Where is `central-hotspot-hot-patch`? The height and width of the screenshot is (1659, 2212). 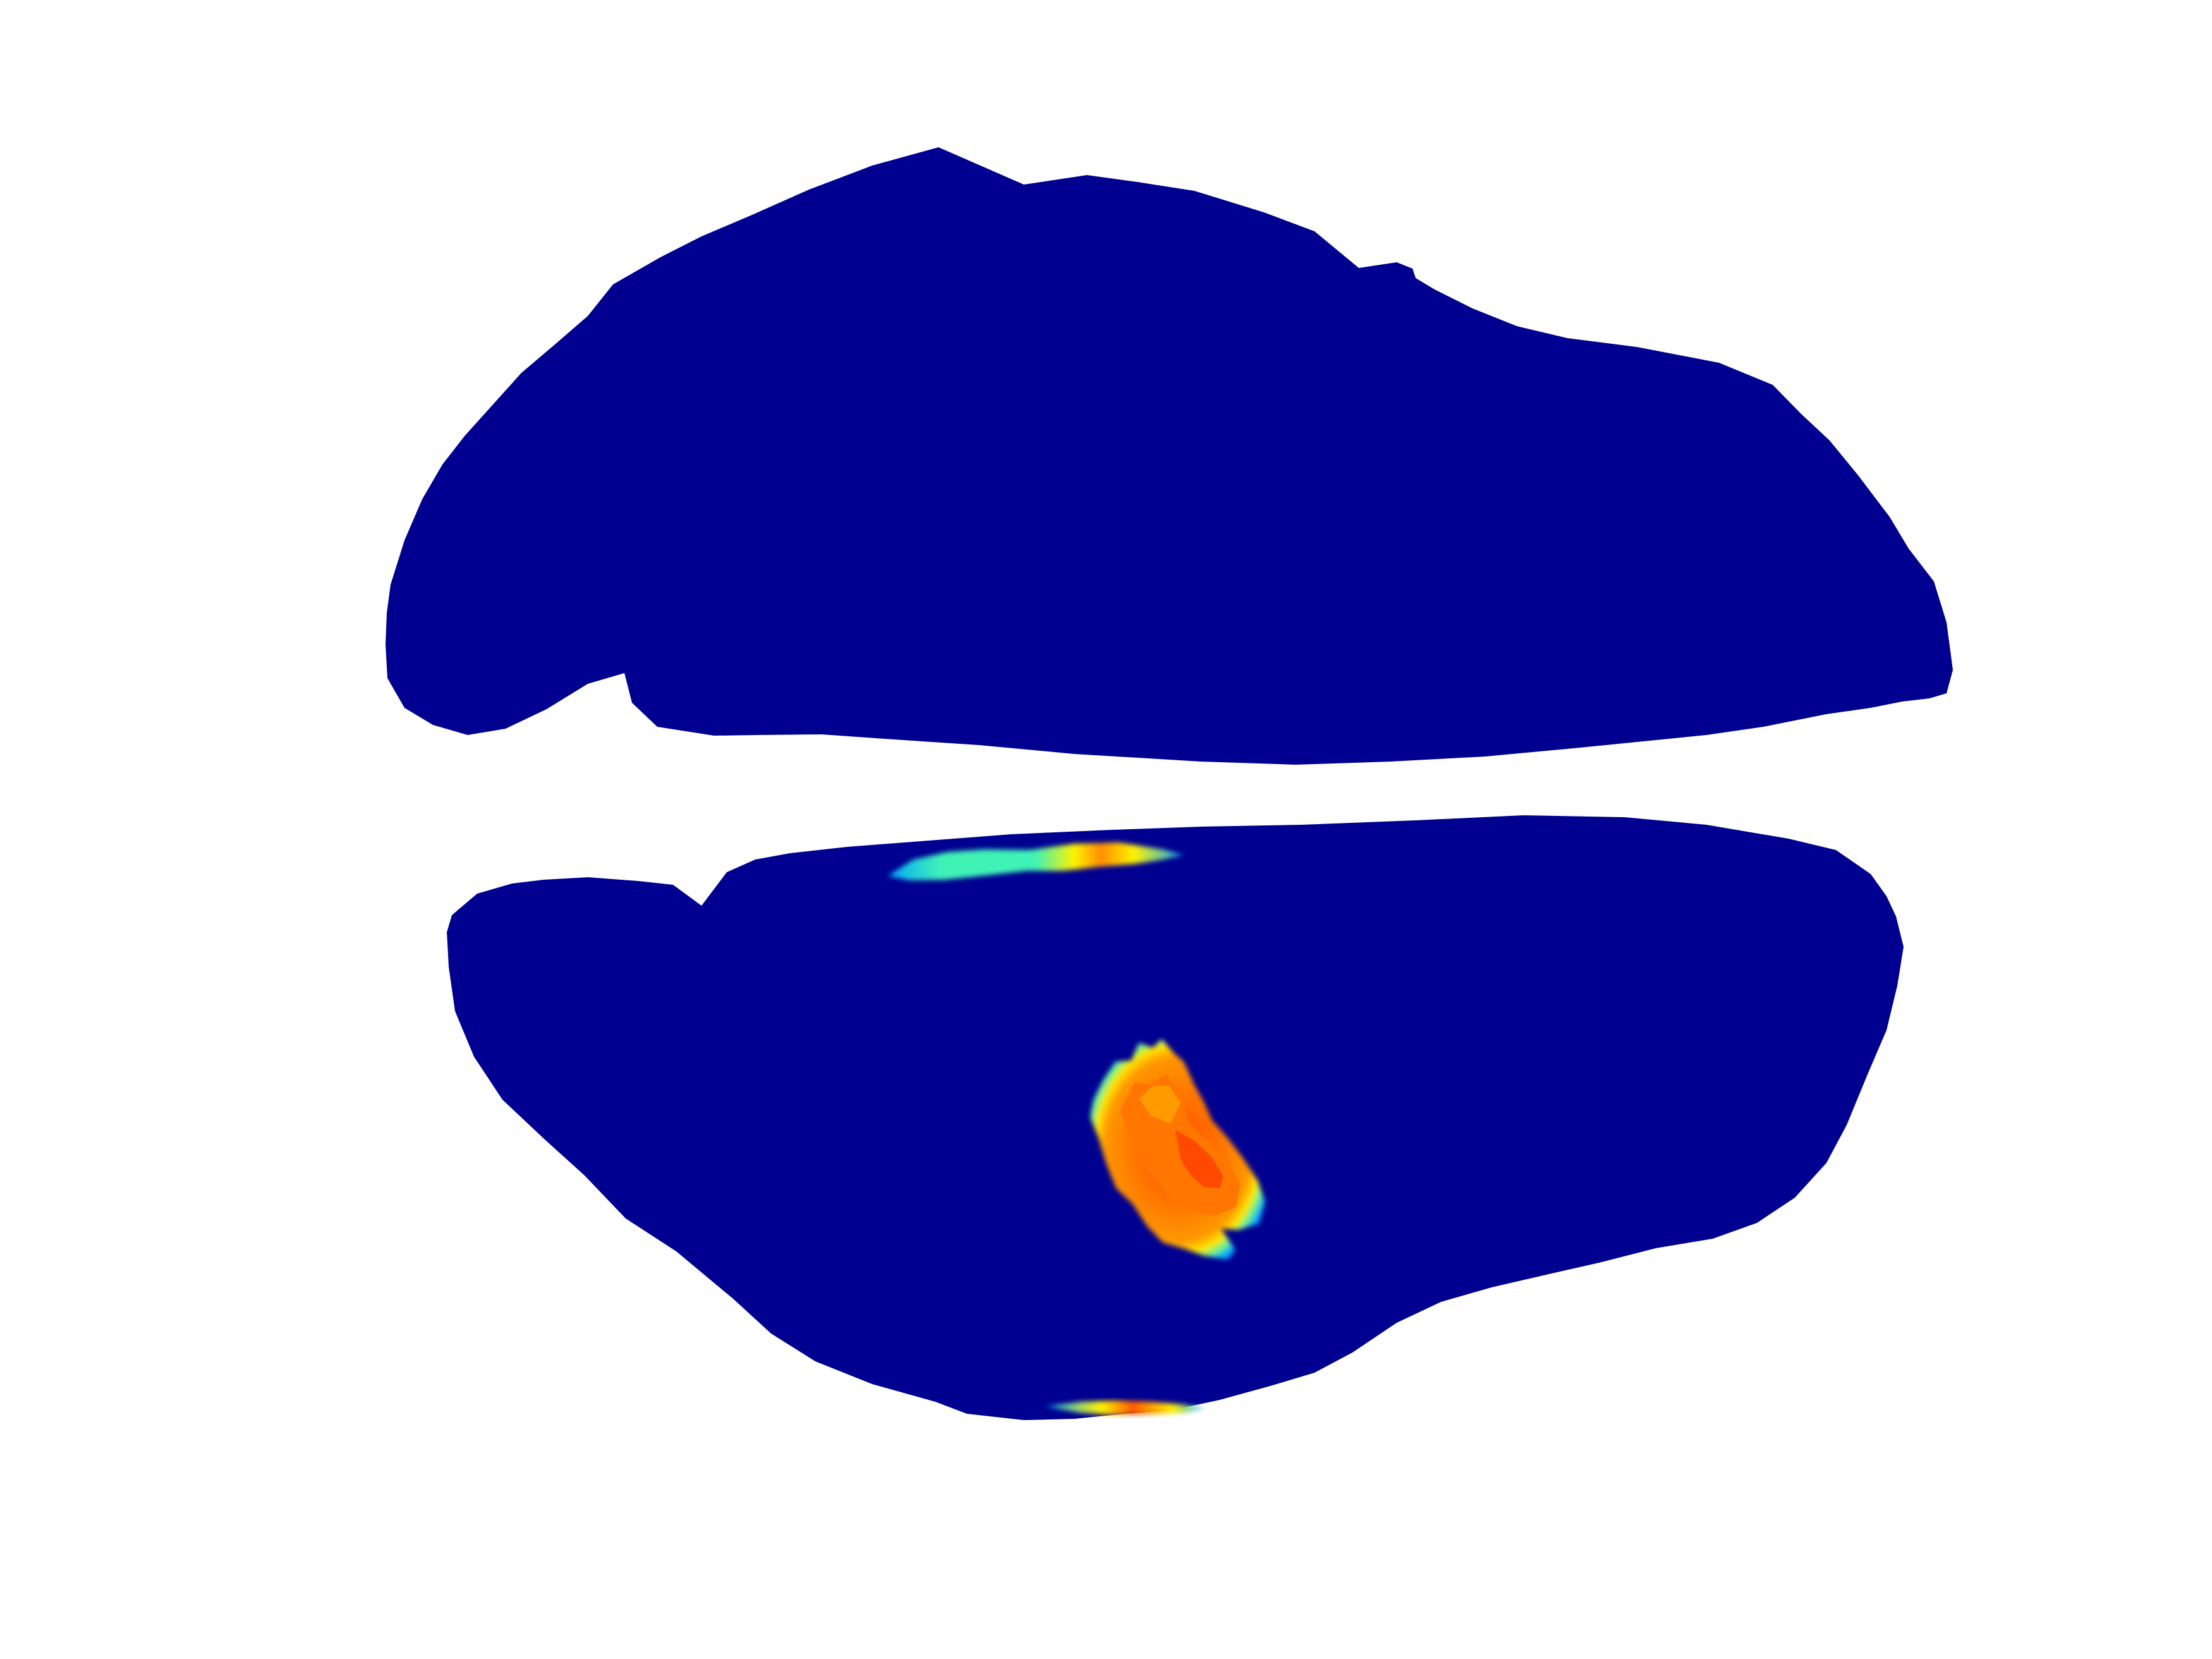
central-hotspot-hot-patch is located at coordinates (1200, 1159).